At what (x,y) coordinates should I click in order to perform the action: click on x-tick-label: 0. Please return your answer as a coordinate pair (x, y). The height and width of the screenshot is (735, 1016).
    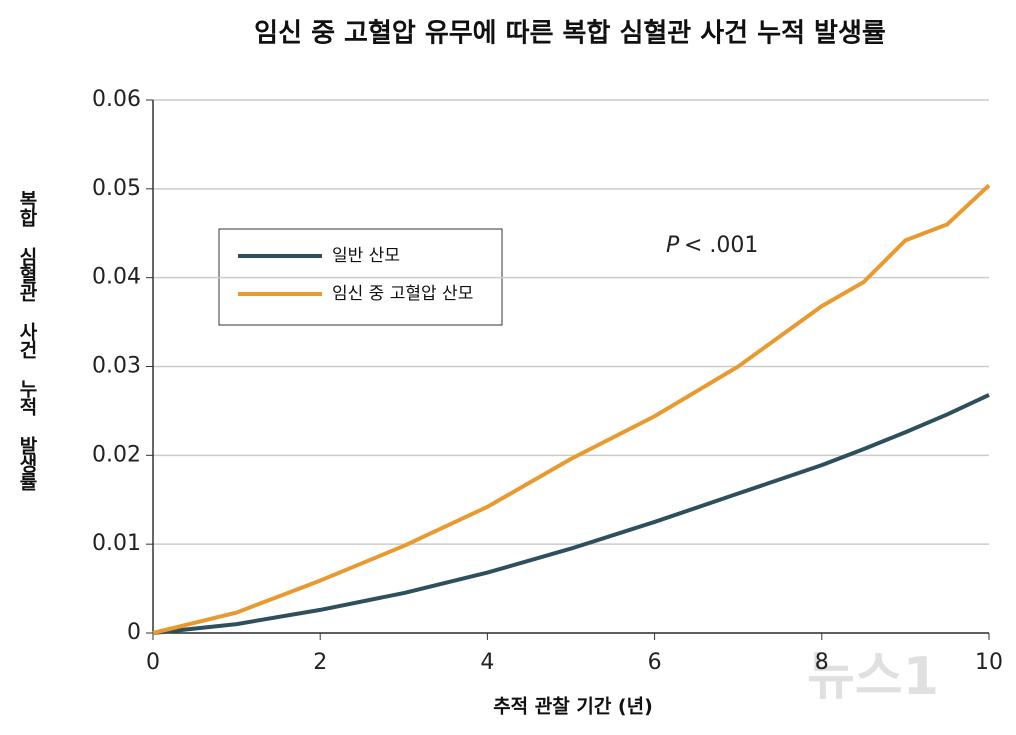
    Looking at the image, I should click on (153, 662).